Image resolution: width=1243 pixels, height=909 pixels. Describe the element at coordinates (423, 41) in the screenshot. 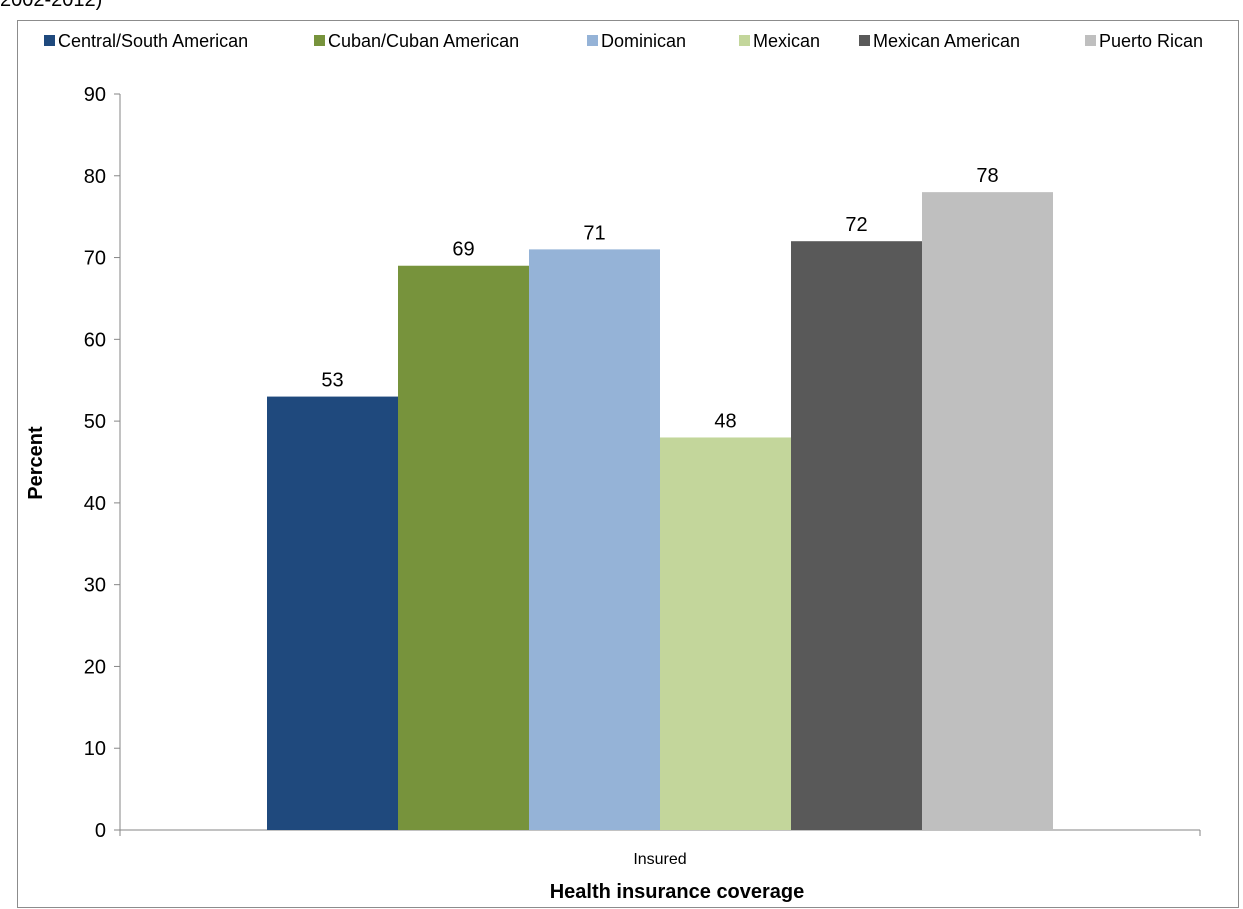

I see `legend-label: Cuban/Cuban American` at that location.